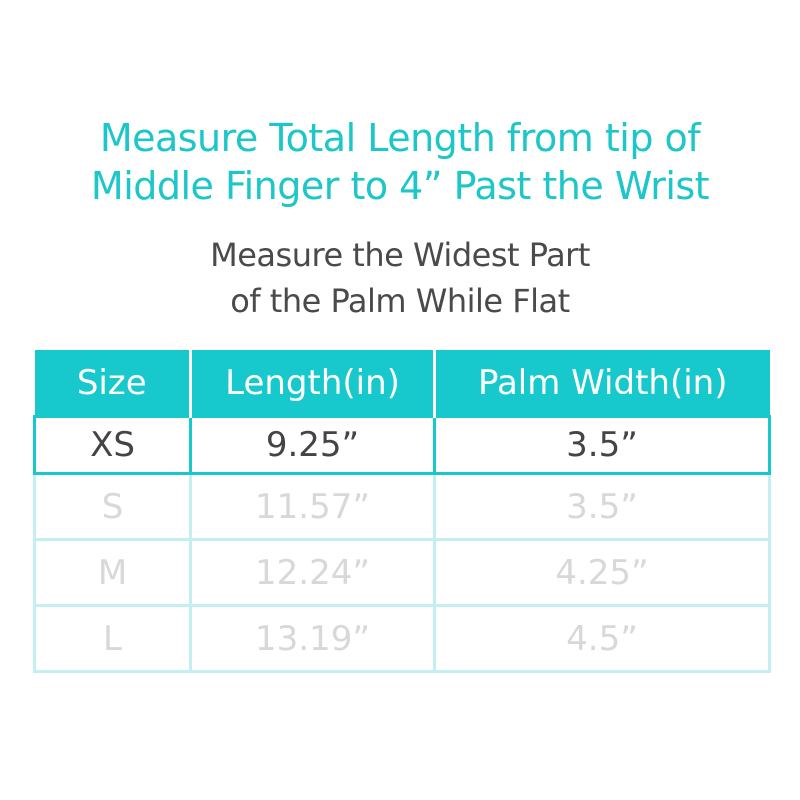  Describe the element at coordinates (312, 445) in the screenshot. I see `cell-length: 9.25”` at that location.